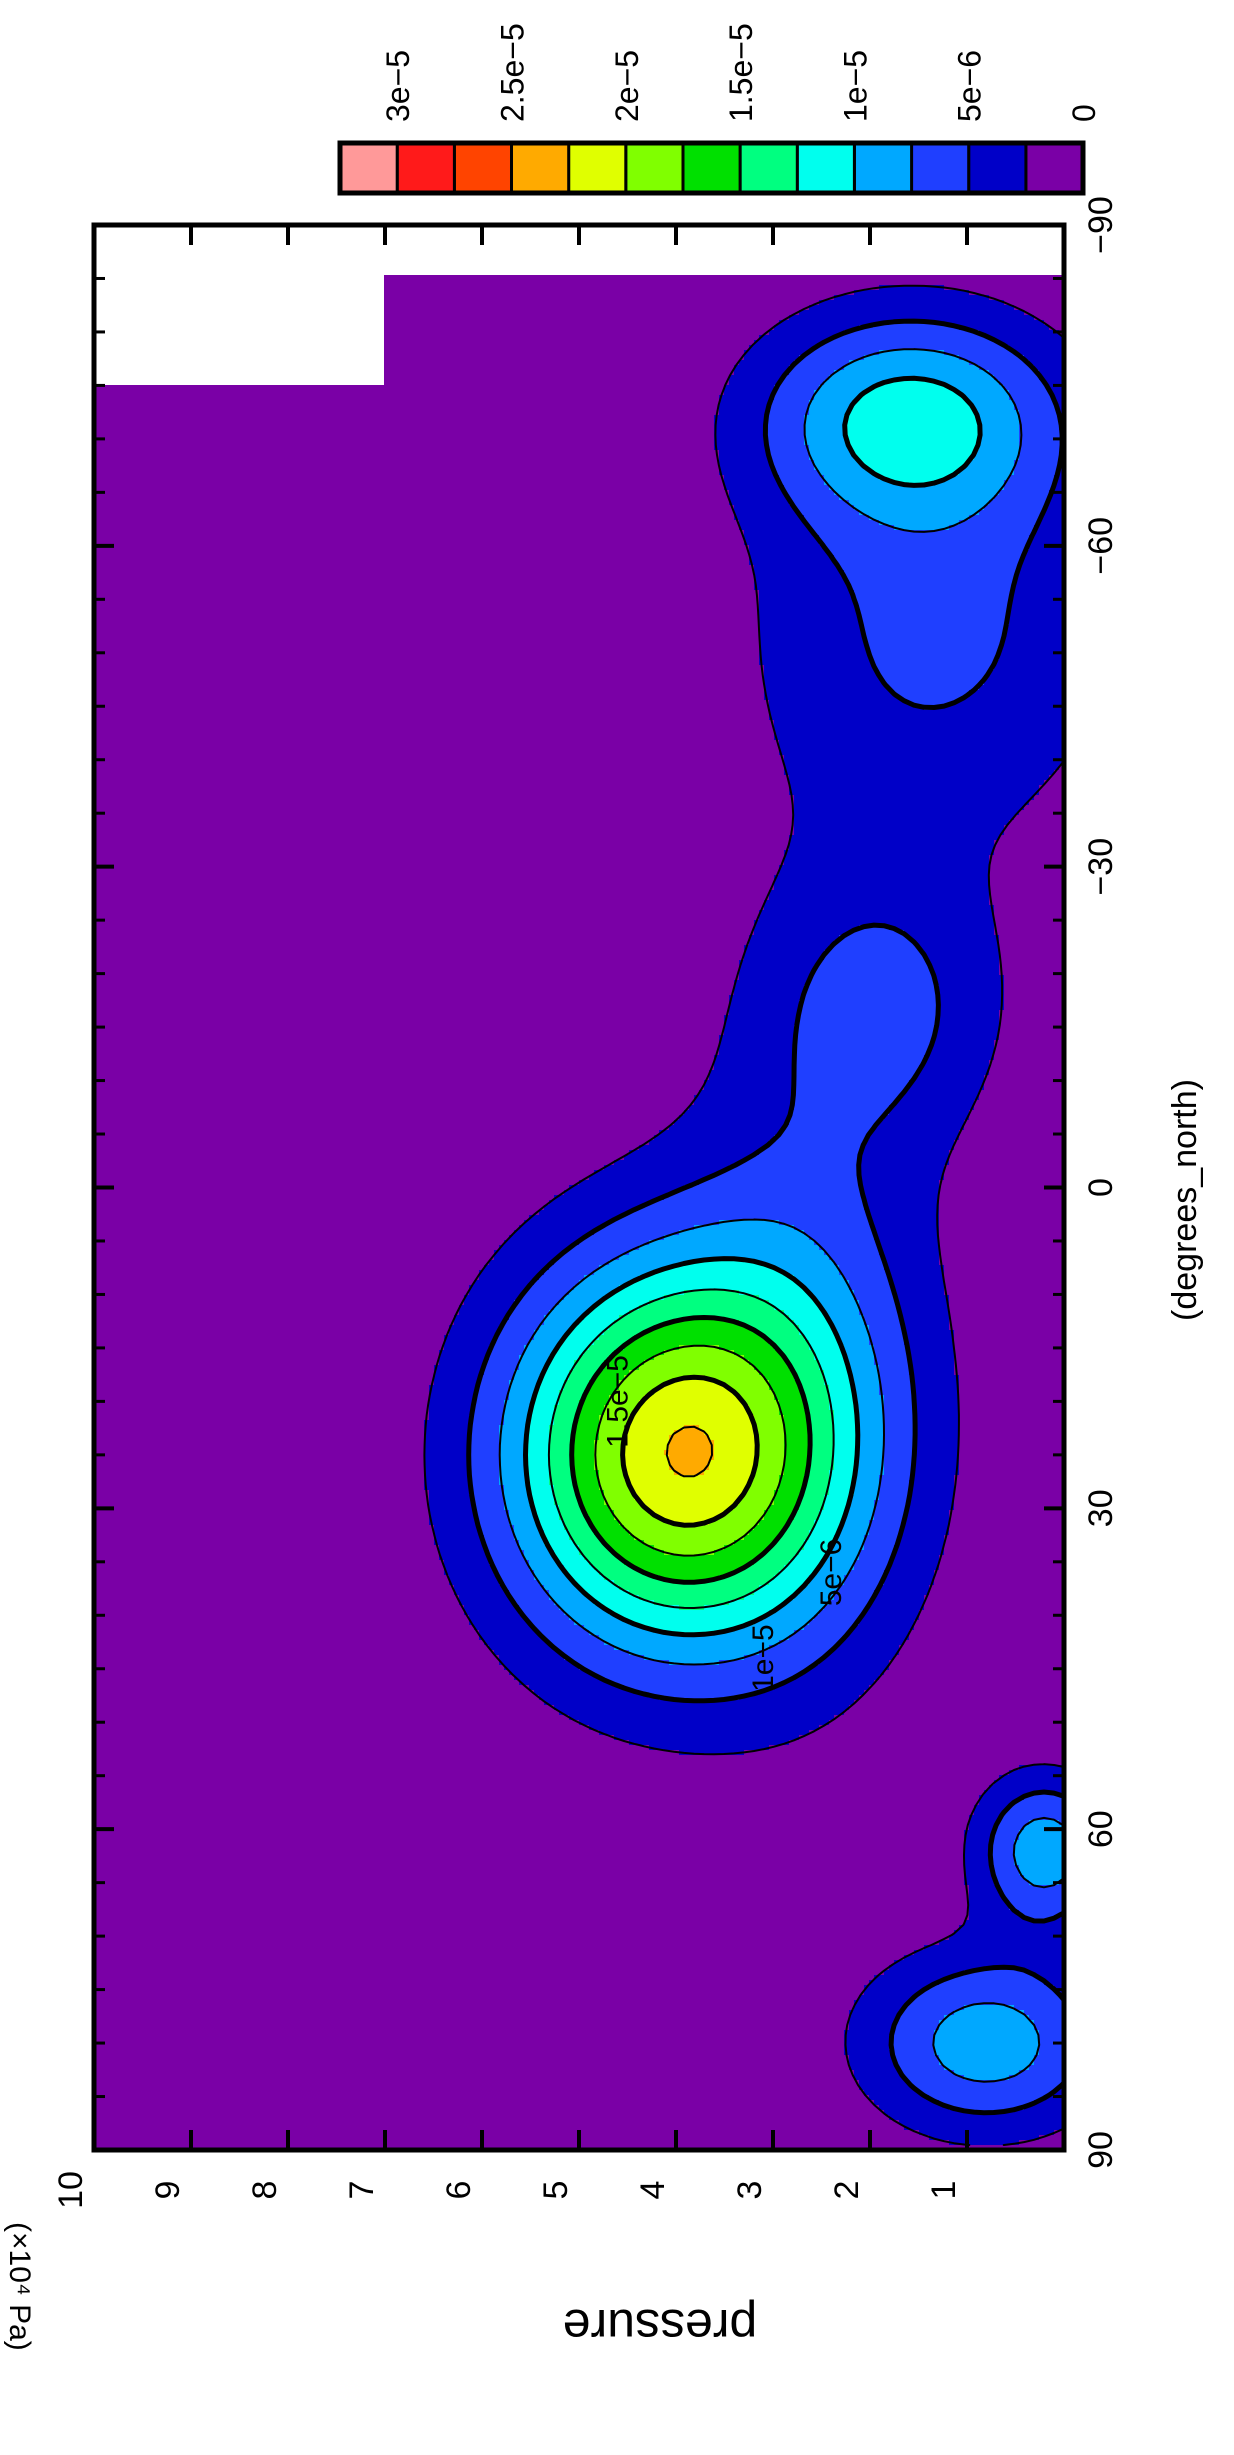 The image size is (1234, 2455). I want to click on y-unit-label: (×10⁴ Pa), so click(19, 2286).